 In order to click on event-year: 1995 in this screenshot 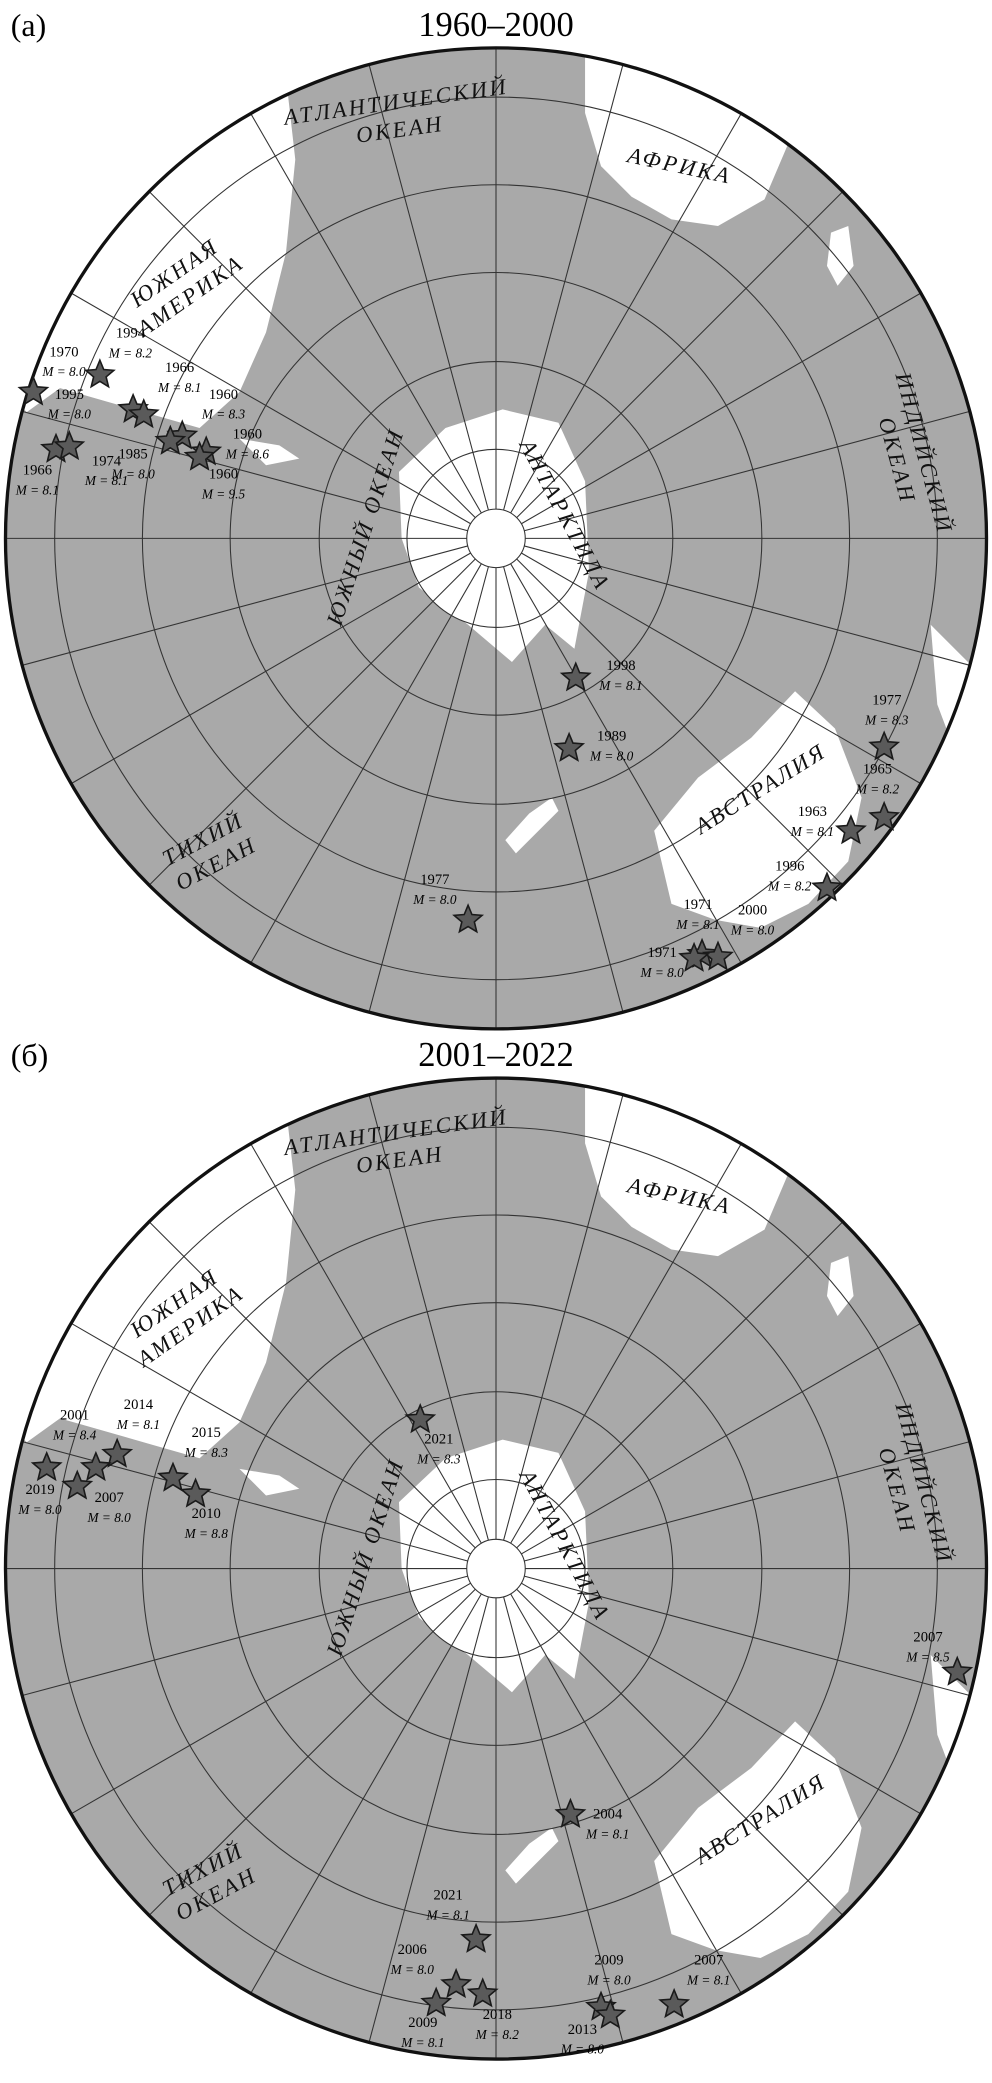, I will do `click(69, 395)`.